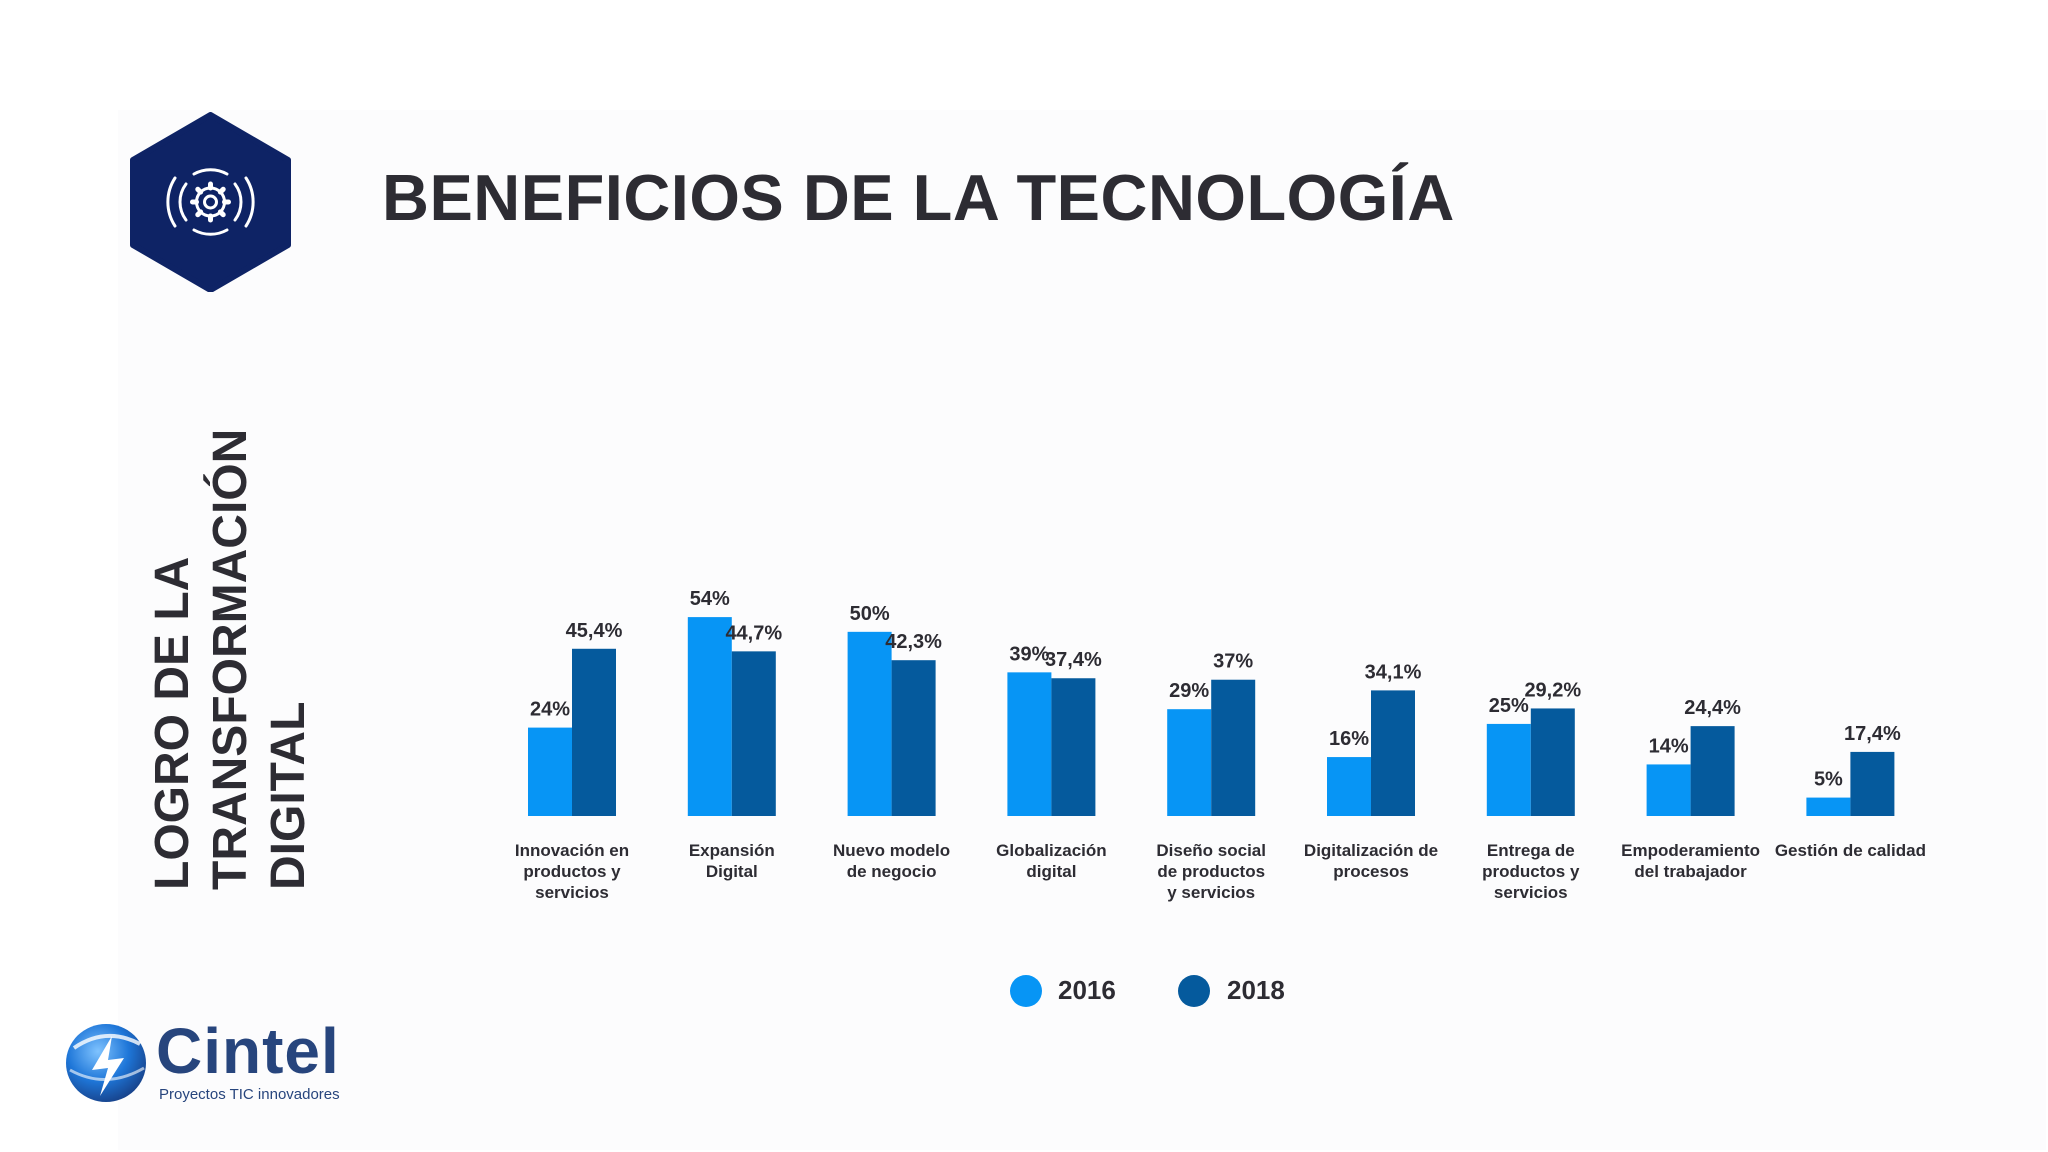  What do you see at coordinates (1087, 990) in the screenshot?
I see `legend-label-2016: 2016` at bounding box center [1087, 990].